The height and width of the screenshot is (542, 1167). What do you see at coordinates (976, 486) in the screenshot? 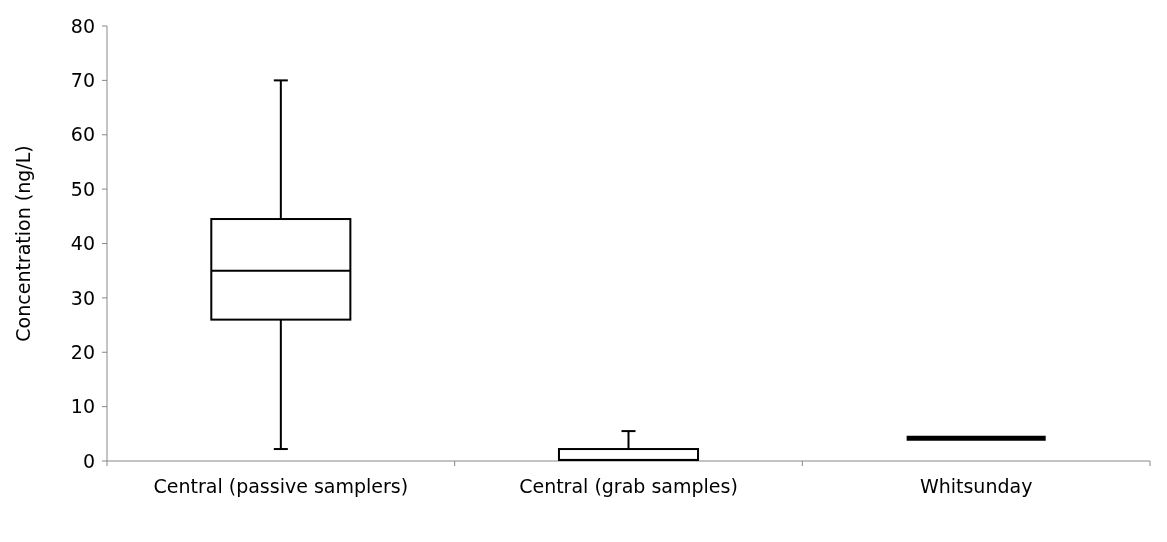
I see `x-tick-label: Whitsunday` at bounding box center [976, 486].